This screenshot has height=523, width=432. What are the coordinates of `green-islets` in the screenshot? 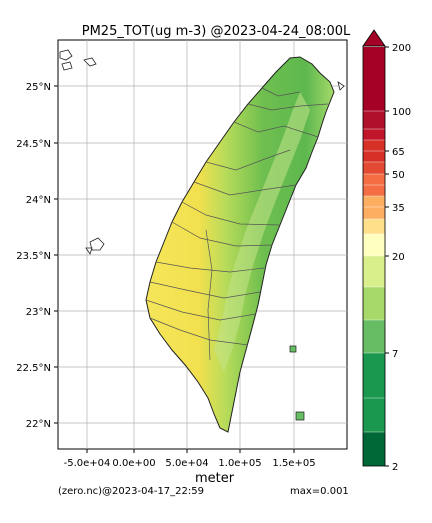 It's located at (297, 383).